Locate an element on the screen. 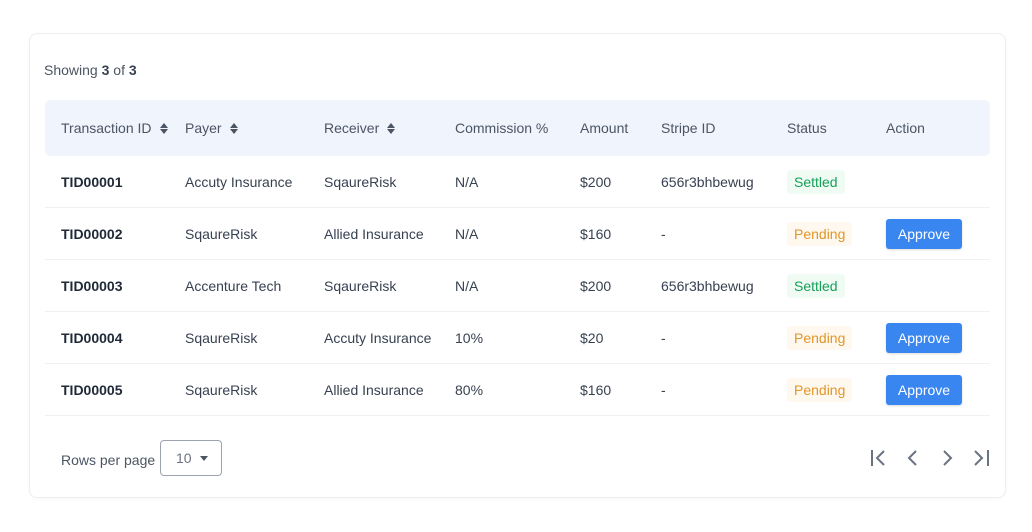 The width and height of the screenshot is (1032, 532). pagination is located at coordinates (930, 458).